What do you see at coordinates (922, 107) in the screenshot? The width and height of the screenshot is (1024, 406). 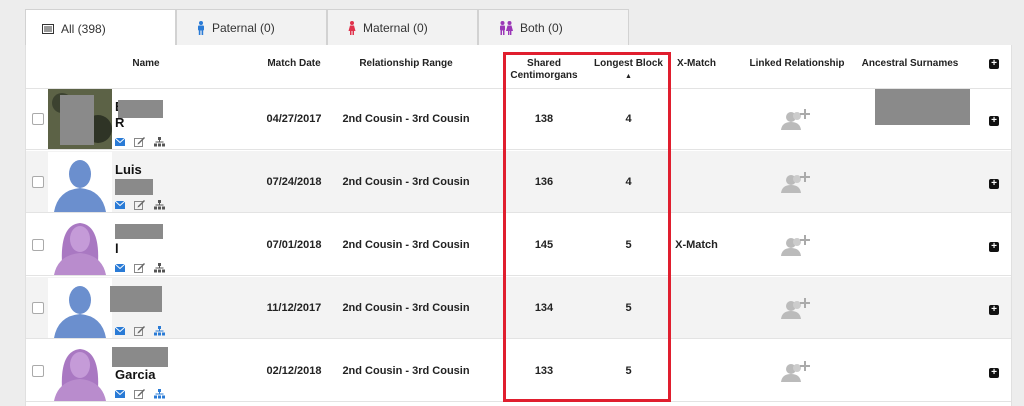 I see `redacted-surnames-block` at bounding box center [922, 107].